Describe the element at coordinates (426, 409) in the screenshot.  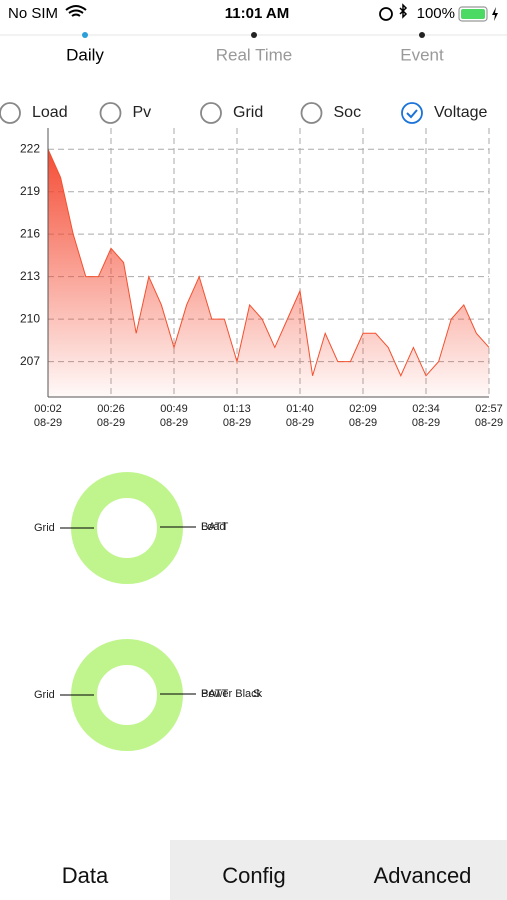
I see `x-tick-label: 02:34` at that location.